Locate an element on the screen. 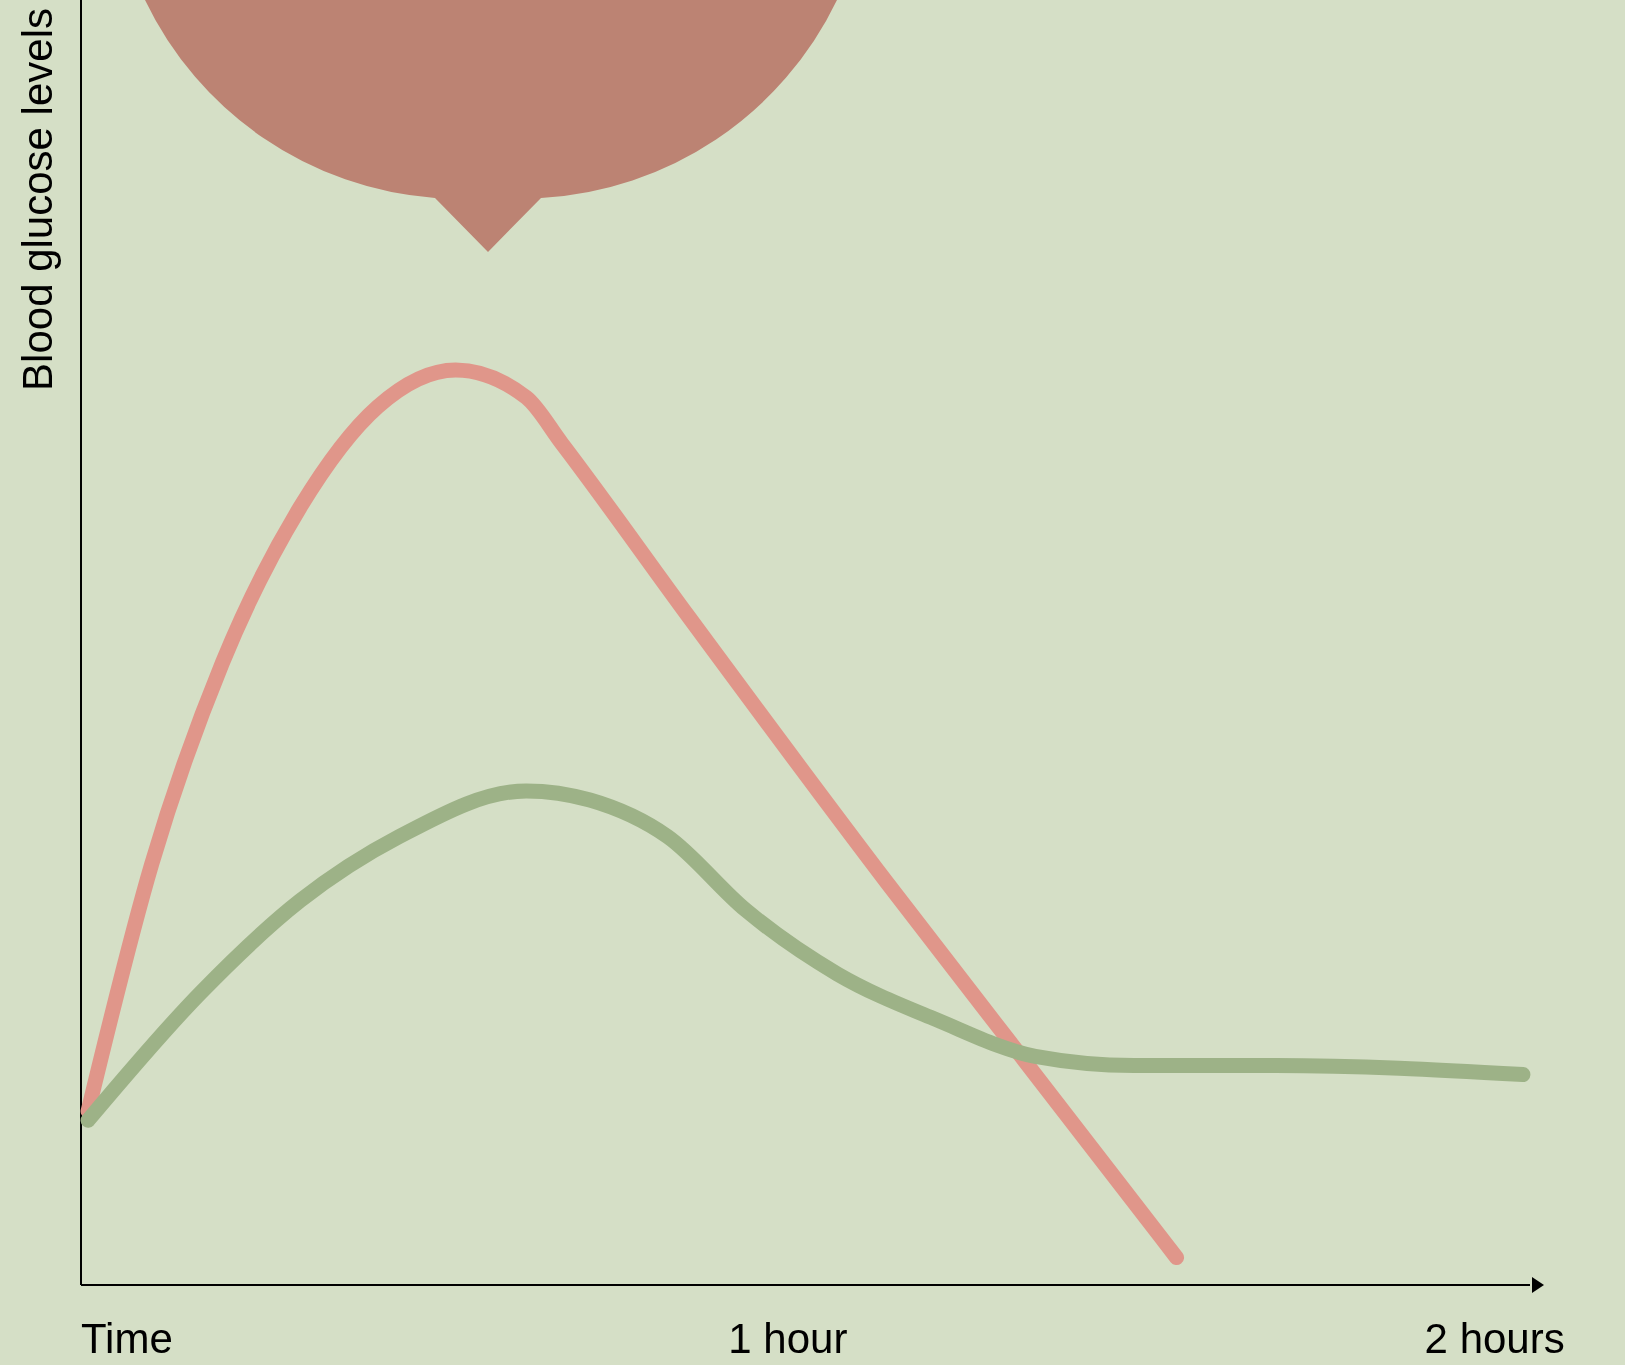 The image size is (1625, 1365). x-tick-label: 2 hours is located at coordinates (1494, 1338).